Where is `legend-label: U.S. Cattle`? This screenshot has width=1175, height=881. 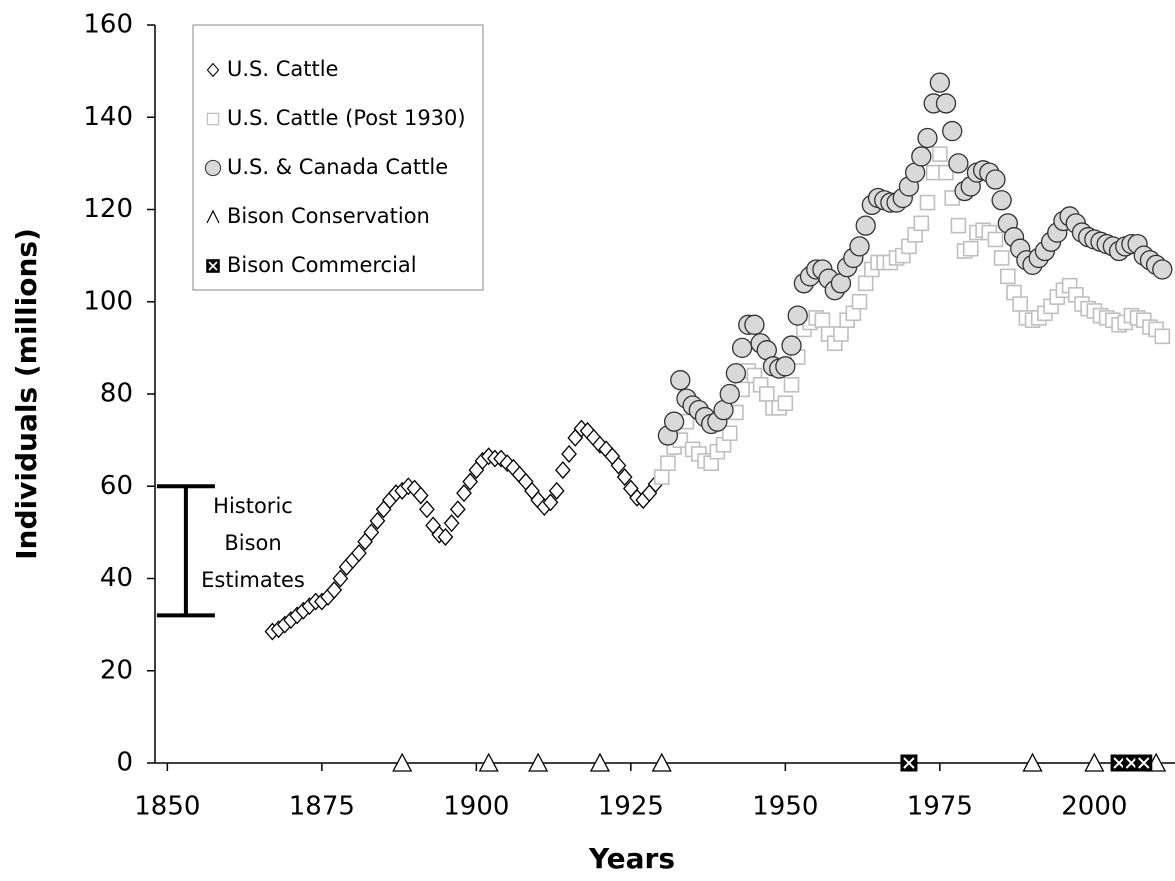 legend-label: U.S. Cattle is located at coordinates (282, 69).